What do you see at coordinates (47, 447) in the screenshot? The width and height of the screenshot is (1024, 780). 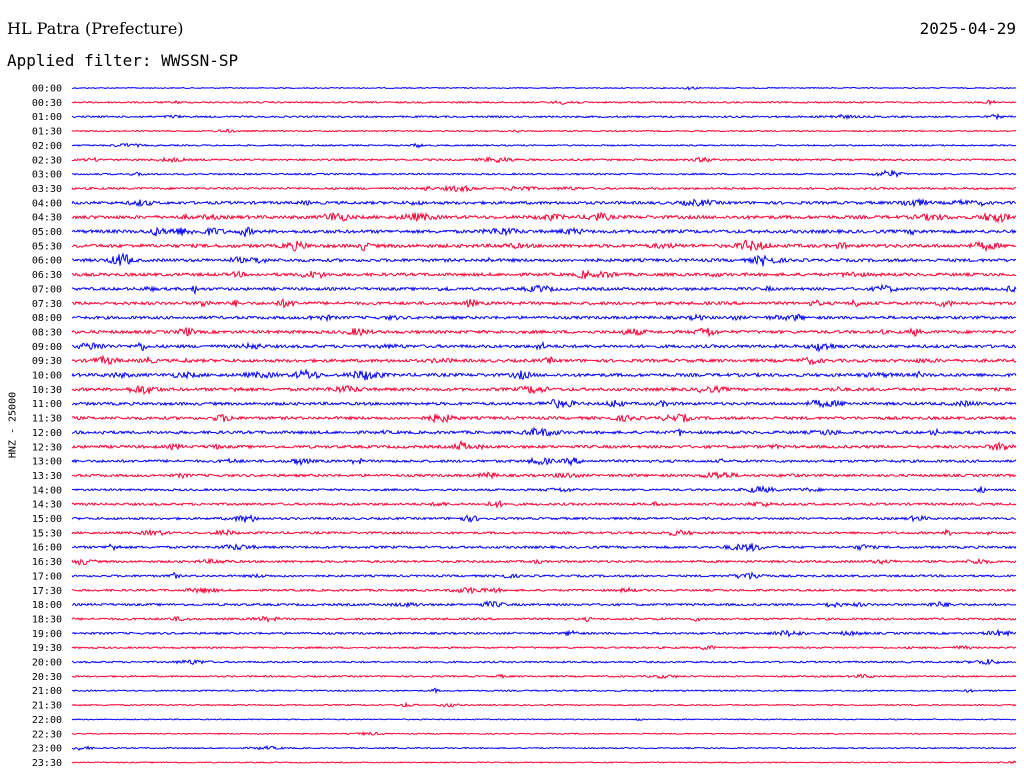 I see `time-label-1230: 12:30` at bounding box center [47, 447].